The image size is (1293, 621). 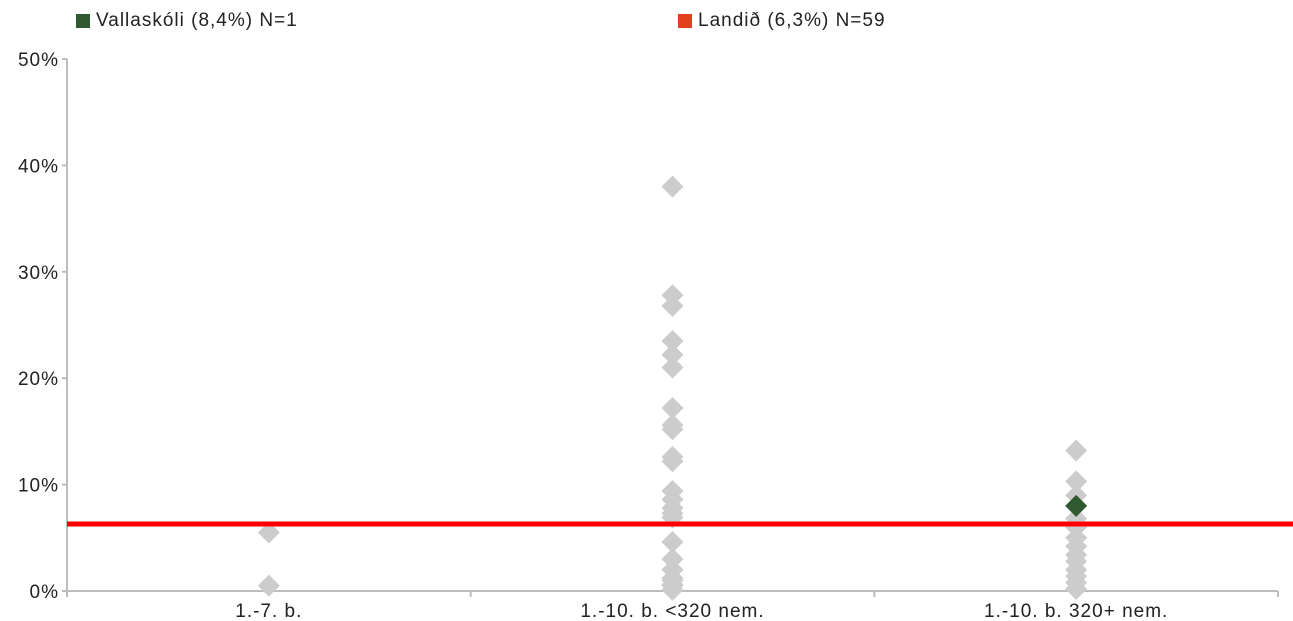 I want to click on x-tick-label: 1.-10. b. 320+ nem., so click(x=1076, y=611).